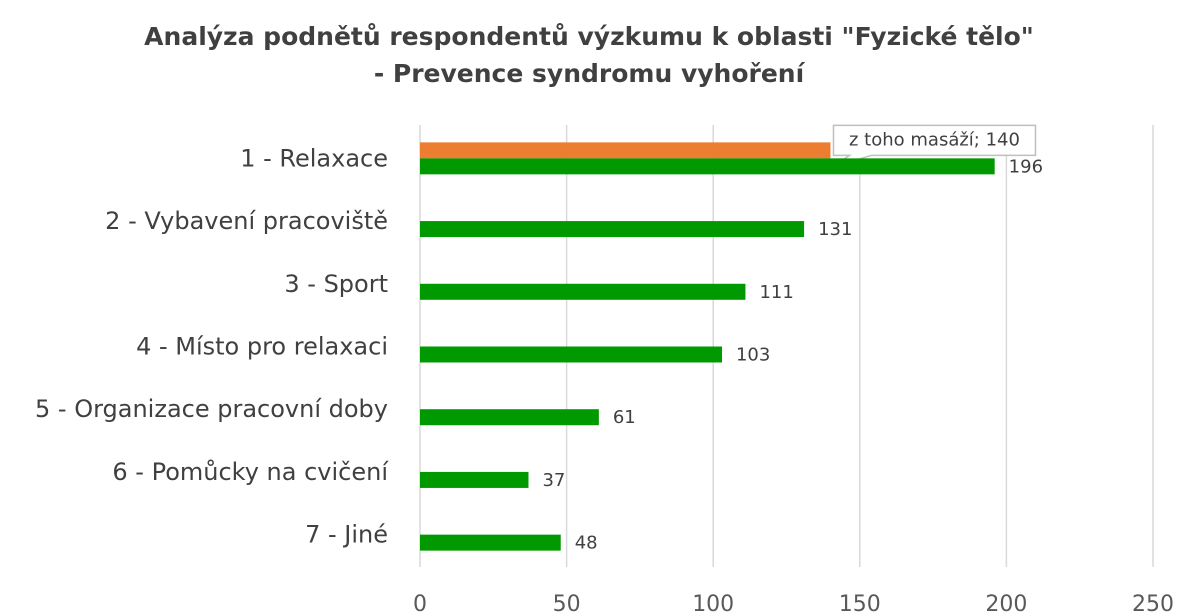  What do you see at coordinates (713, 602) in the screenshot?
I see `x-tick-label: 100` at bounding box center [713, 602].